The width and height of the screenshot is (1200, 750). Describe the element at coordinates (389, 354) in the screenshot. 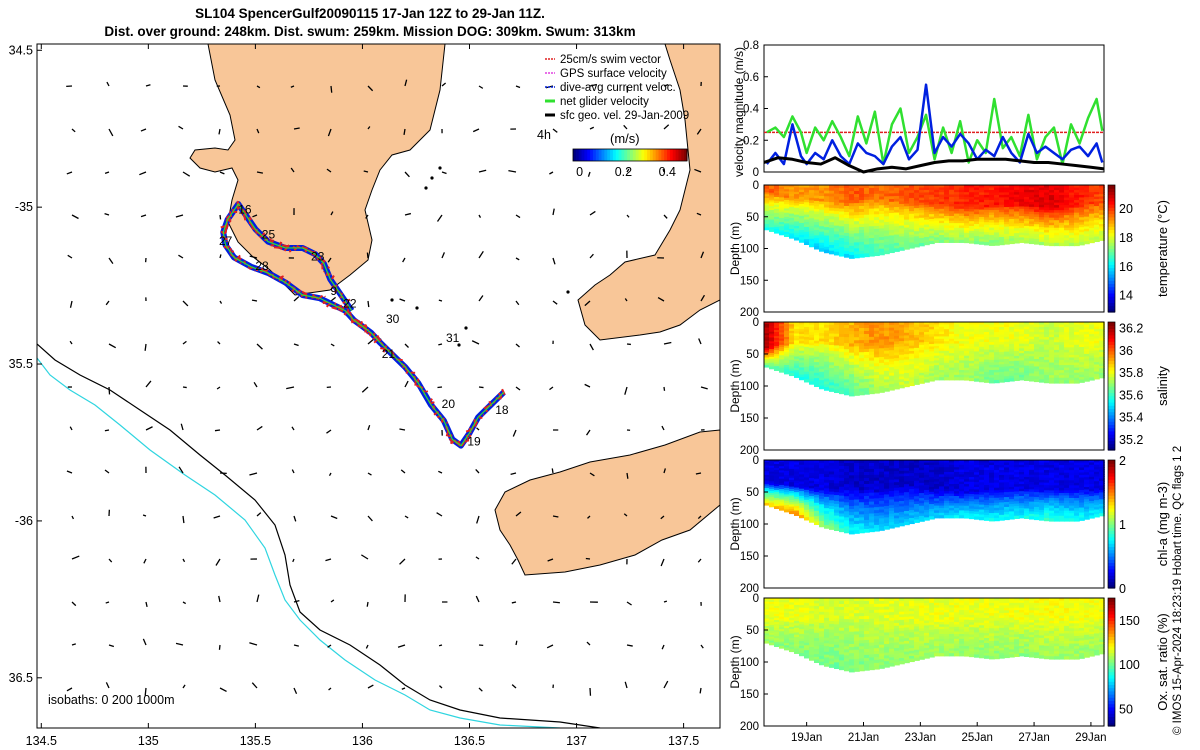

I see `day-label: 21` at that location.